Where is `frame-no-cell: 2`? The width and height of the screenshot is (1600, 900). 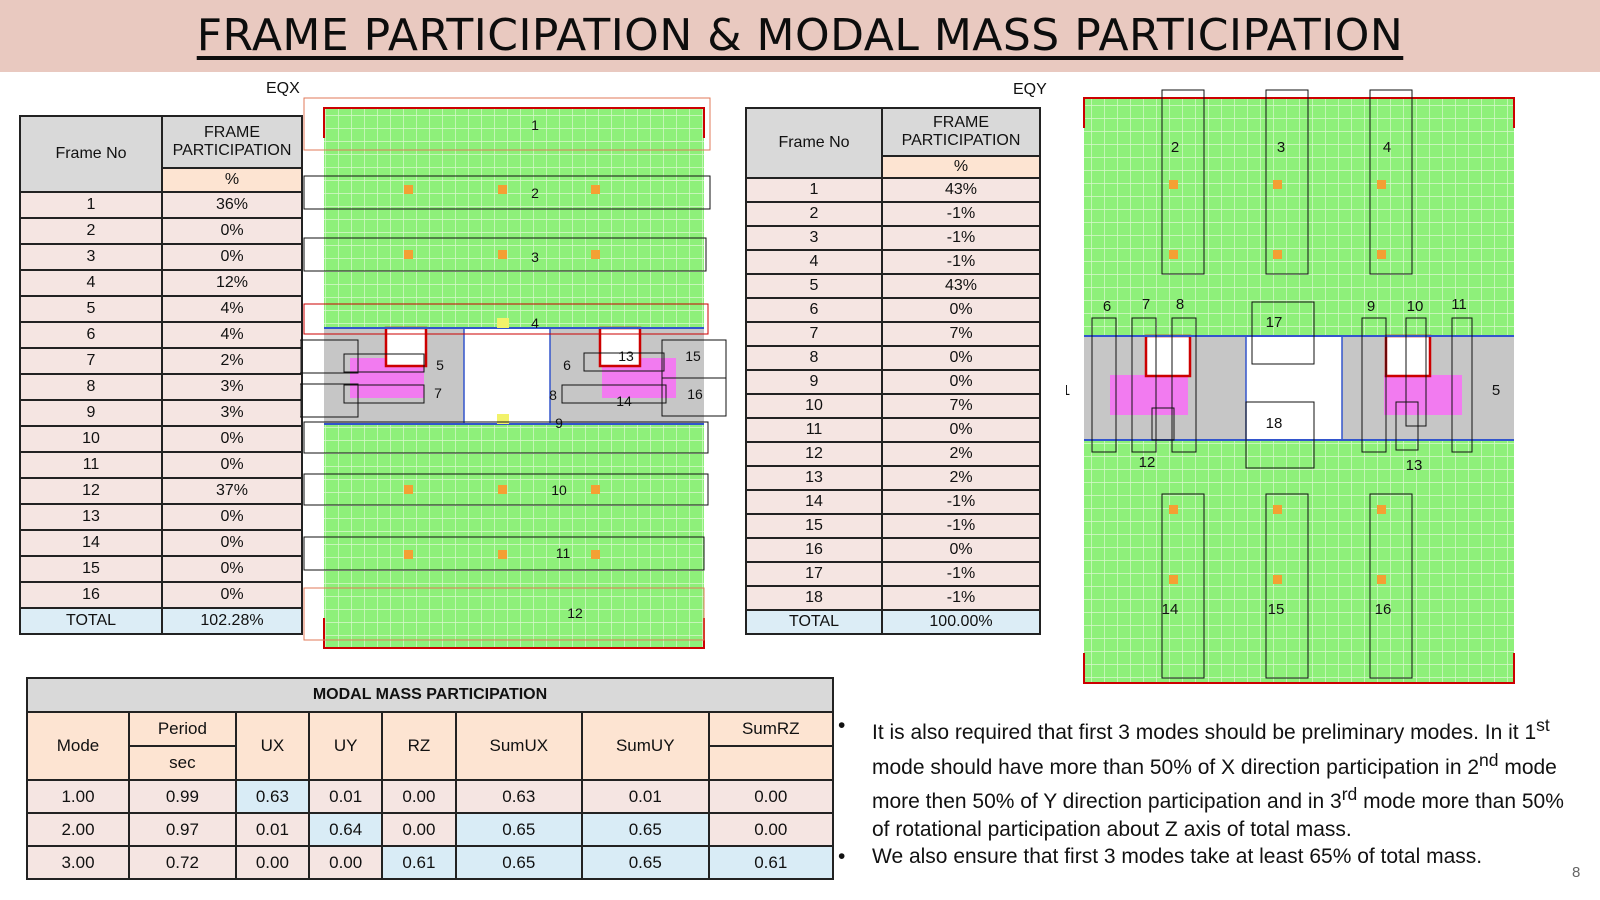
frame-no-cell: 2 is located at coordinates (91, 231).